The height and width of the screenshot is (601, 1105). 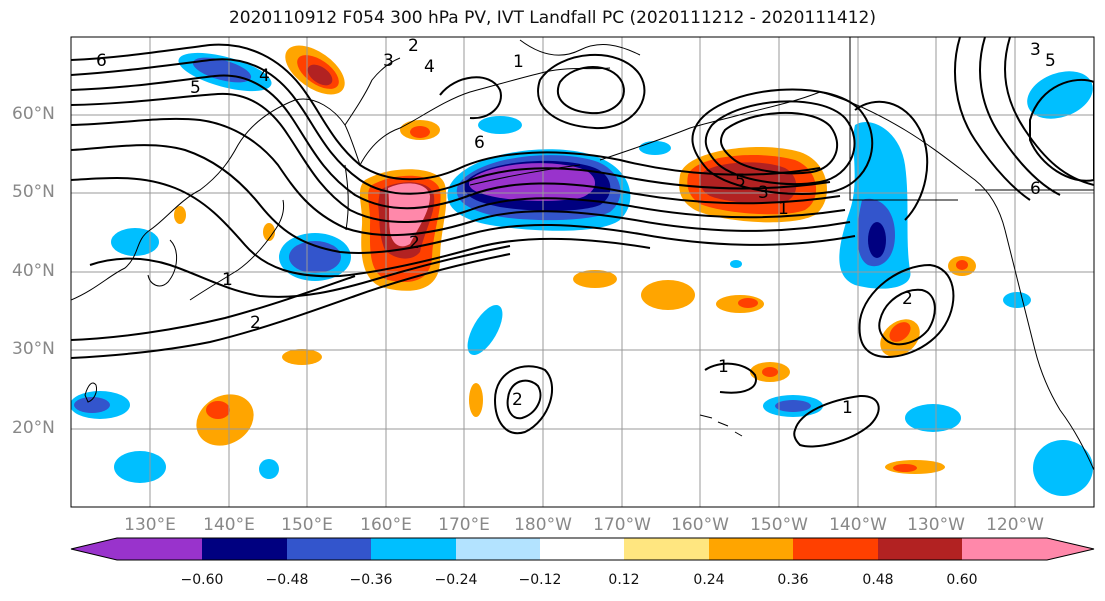 What do you see at coordinates (905, 468) in the screenshot?
I see `pos-patch-small-12b` at bounding box center [905, 468].